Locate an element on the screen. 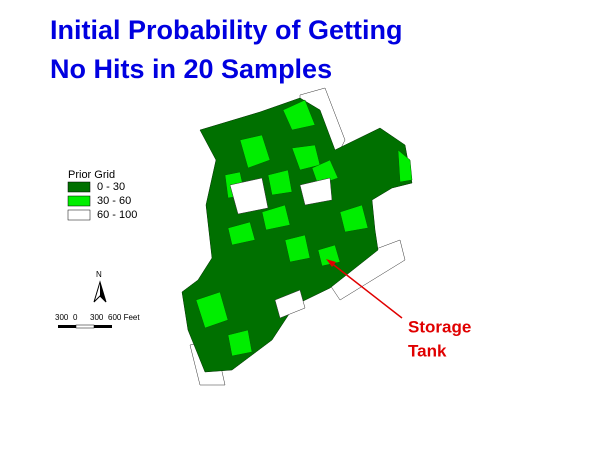 The image size is (600, 450). scale-label: 600 Feet is located at coordinates (124, 317).